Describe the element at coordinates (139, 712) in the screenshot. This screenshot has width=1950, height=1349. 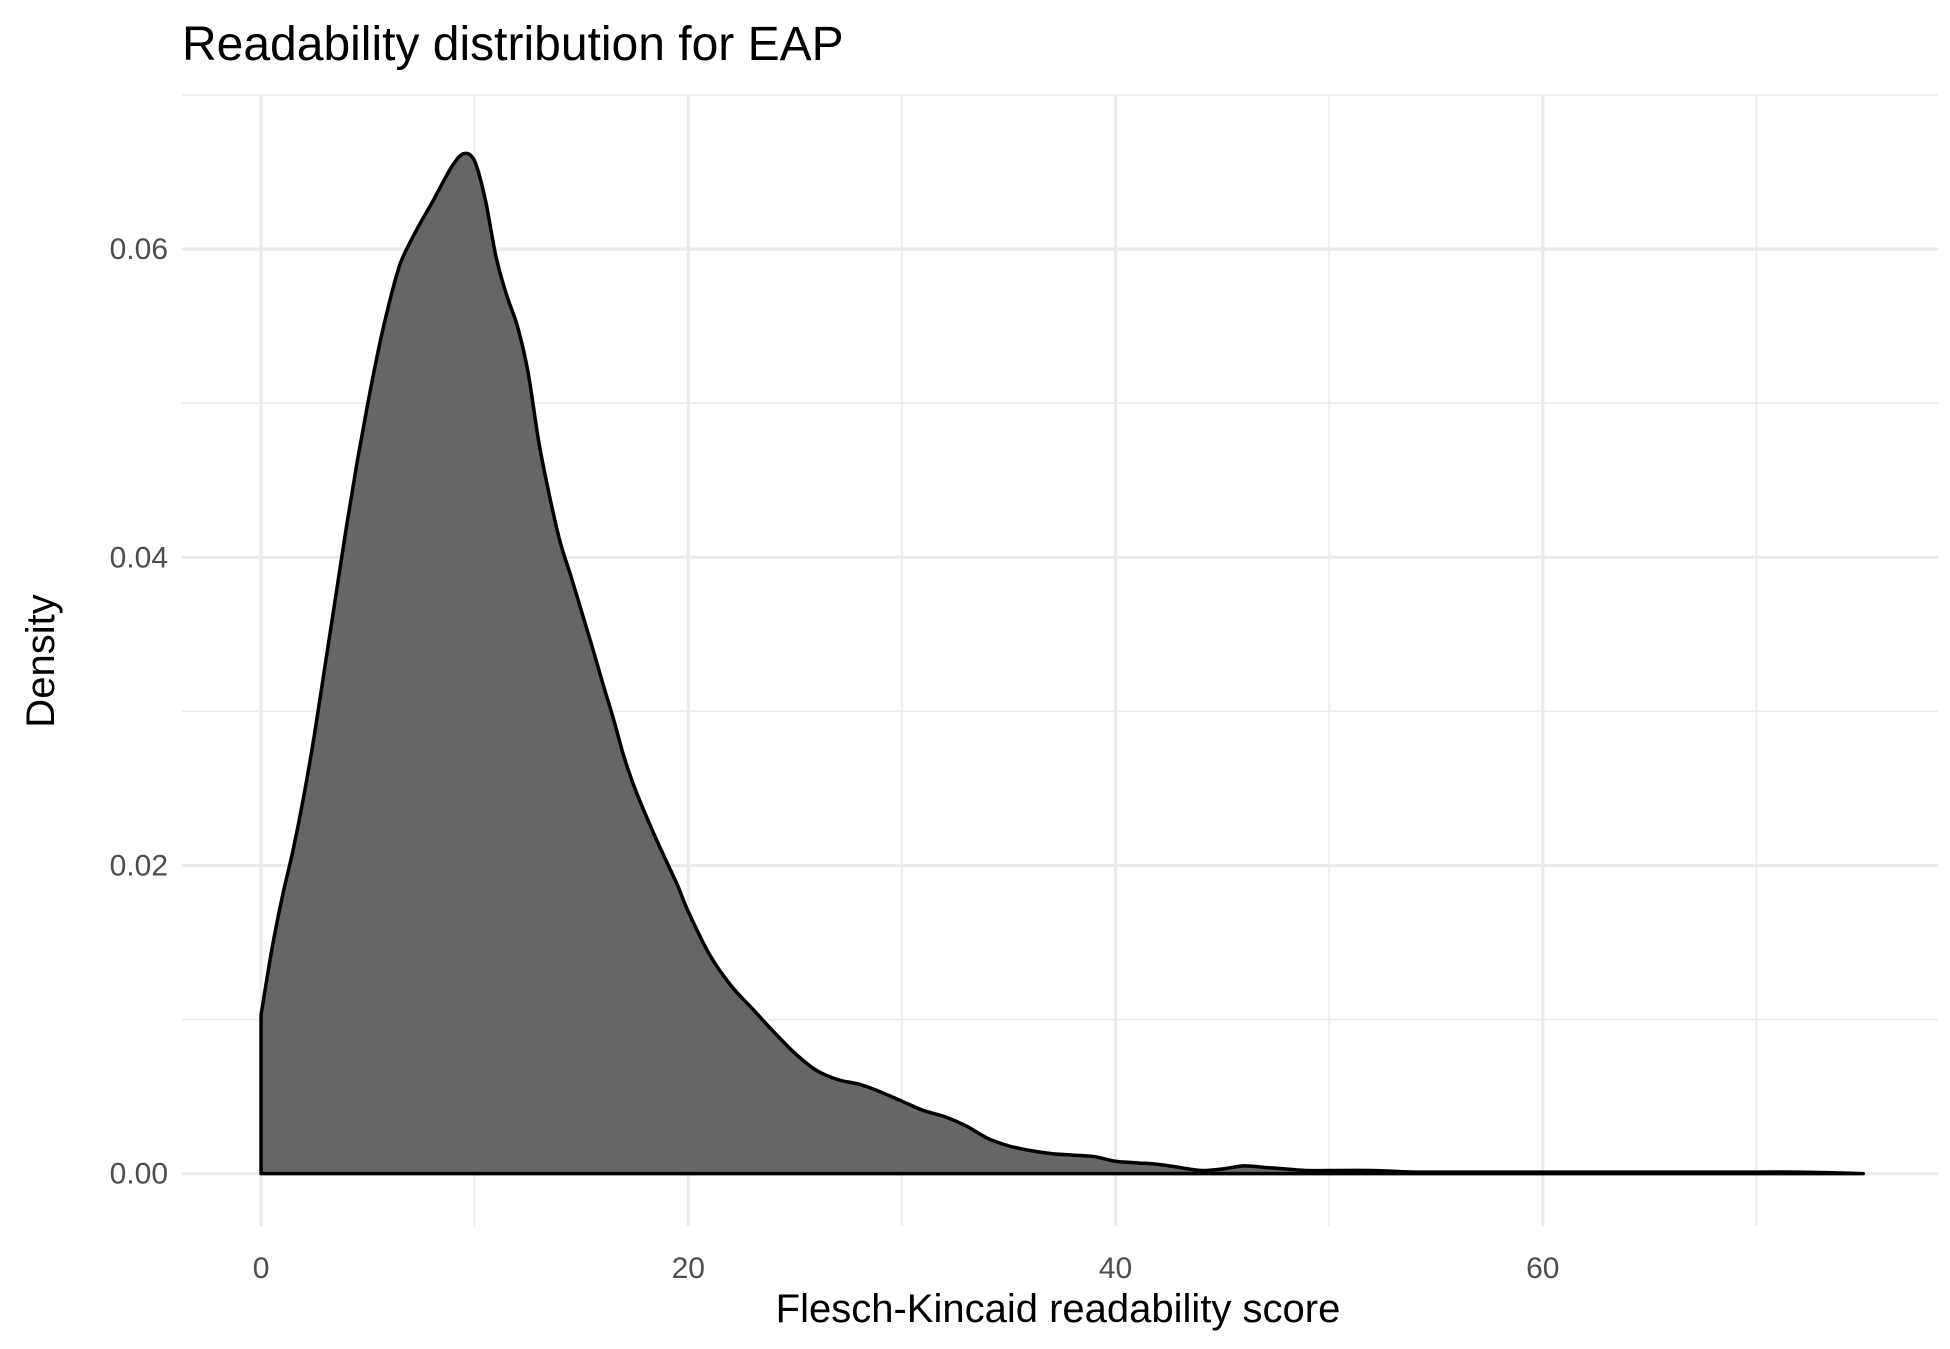
I see `y-axis-ticks: 0.00 0.02 0.04 0.06` at that location.